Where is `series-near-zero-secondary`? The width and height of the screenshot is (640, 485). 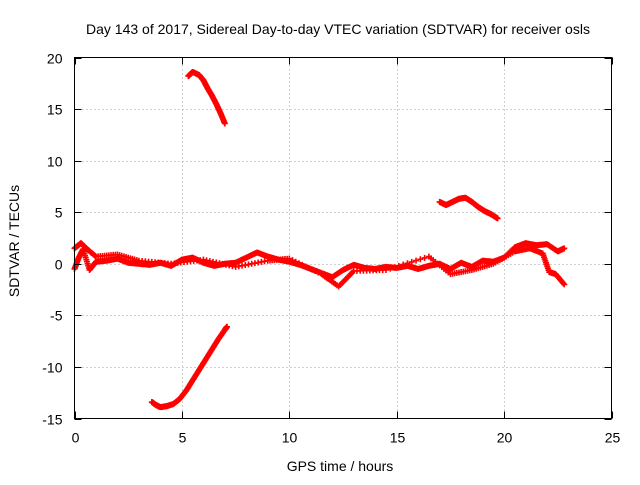
series-near-zero-secondary is located at coordinates (319, 265).